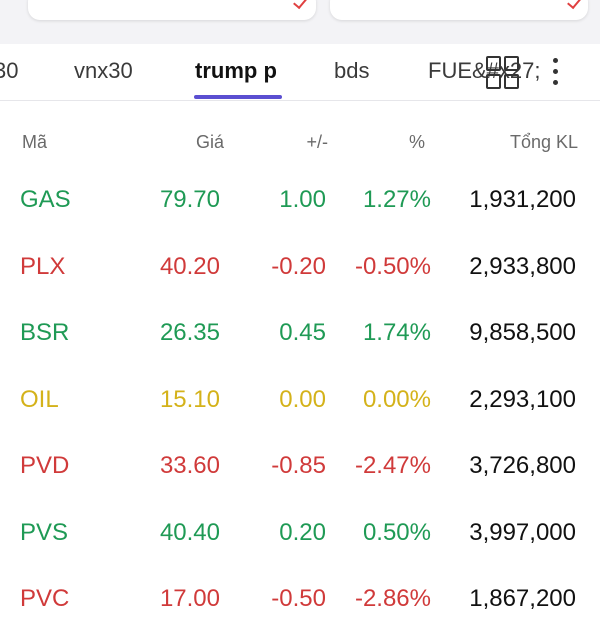 Image resolution: width=600 pixels, height=633 pixels. Describe the element at coordinates (209, 142) in the screenshot. I see `column-header-price: Giá` at that location.